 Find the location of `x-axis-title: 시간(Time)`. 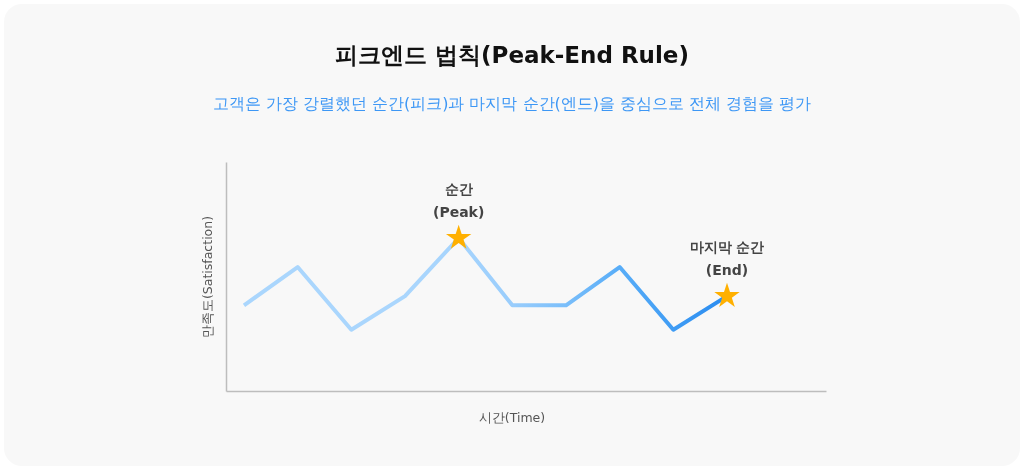

x-axis-title: 시간(Time) is located at coordinates (512, 417).